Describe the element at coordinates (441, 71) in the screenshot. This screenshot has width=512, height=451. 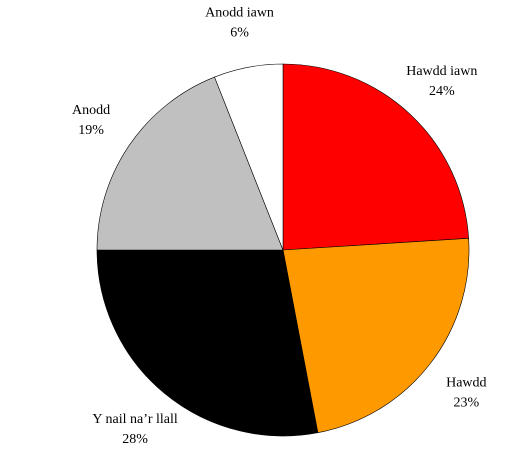
I see `slice-label: Hawdd iawn` at that location.